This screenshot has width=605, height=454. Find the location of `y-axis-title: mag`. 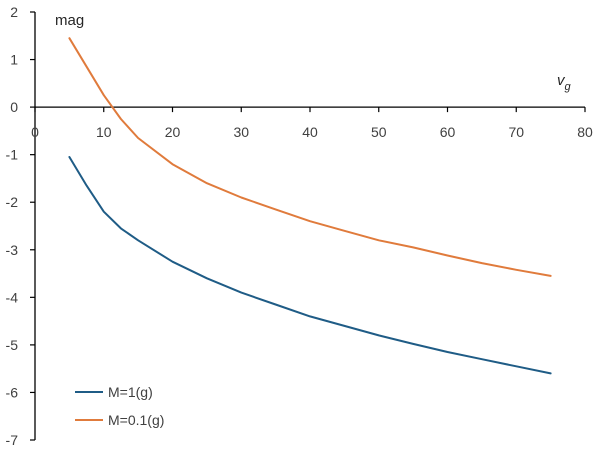

y-axis-title: mag is located at coordinates (69, 20).